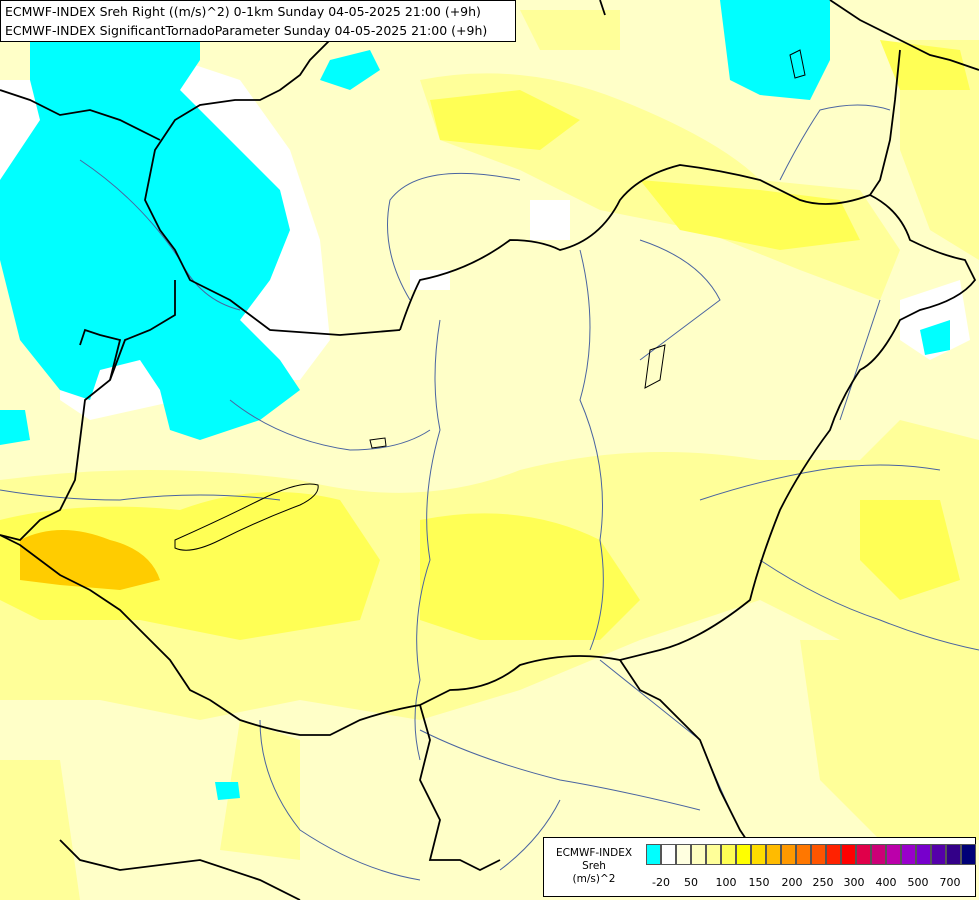  Describe the element at coordinates (823, 882) in the screenshot. I see `legend-tick-label: 250` at that location.